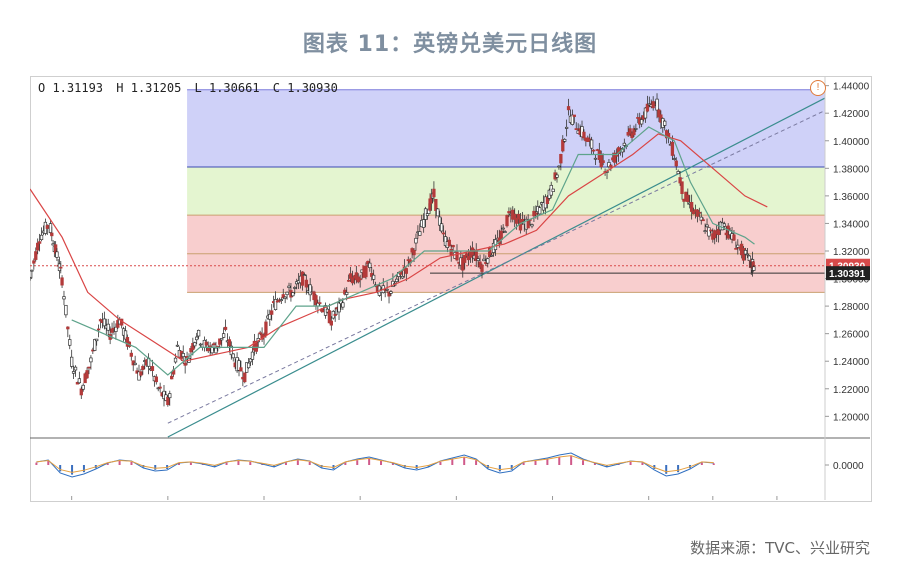 The height and width of the screenshot is (572, 900). Describe the element at coordinates (818, 88) in the screenshot. I see `alert-icon: !` at that location.